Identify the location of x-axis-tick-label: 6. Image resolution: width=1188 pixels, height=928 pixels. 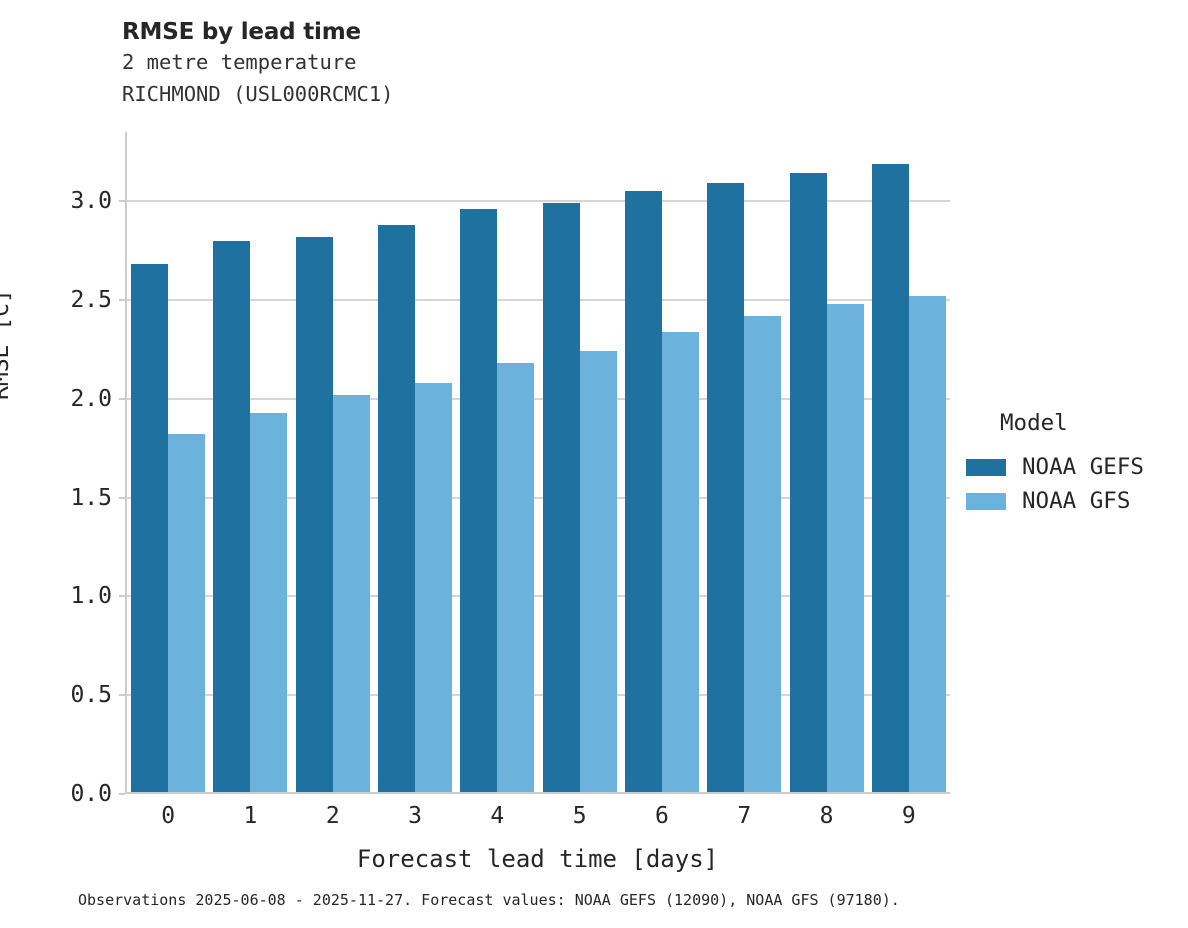
(662, 816).